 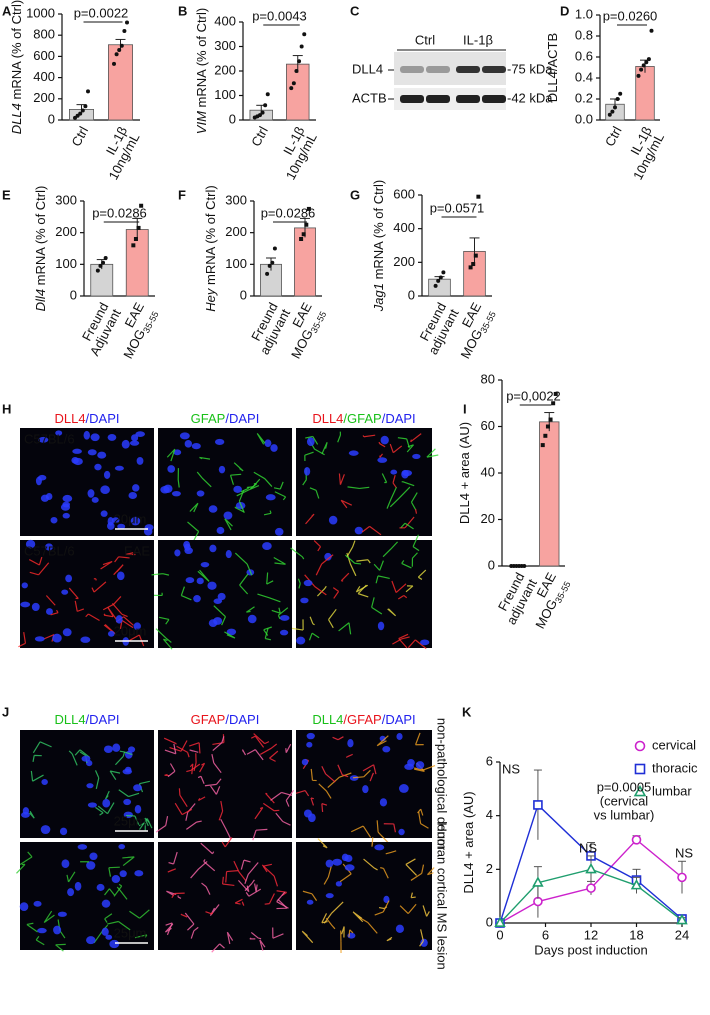 What do you see at coordinates (488, 471) in the screenshot?
I see `y-tick-label: 40` at bounding box center [488, 471].